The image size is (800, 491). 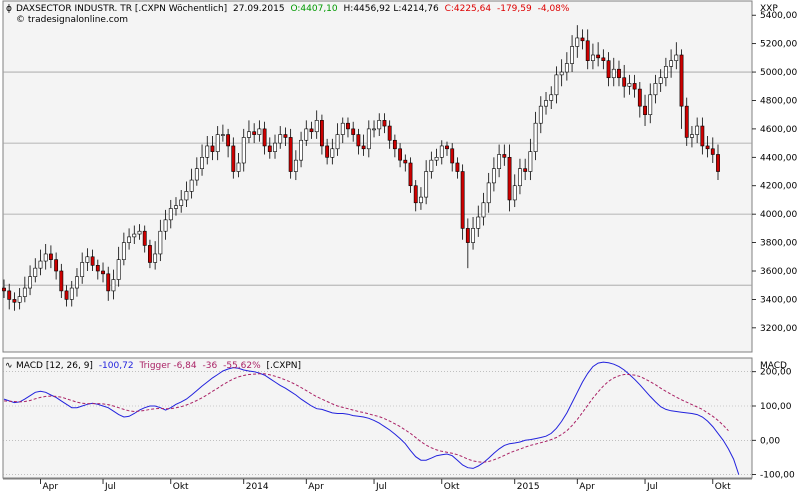 What do you see at coordinates (528, 486) in the screenshot?
I see `x-tick-label: 2015` at bounding box center [528, 486].